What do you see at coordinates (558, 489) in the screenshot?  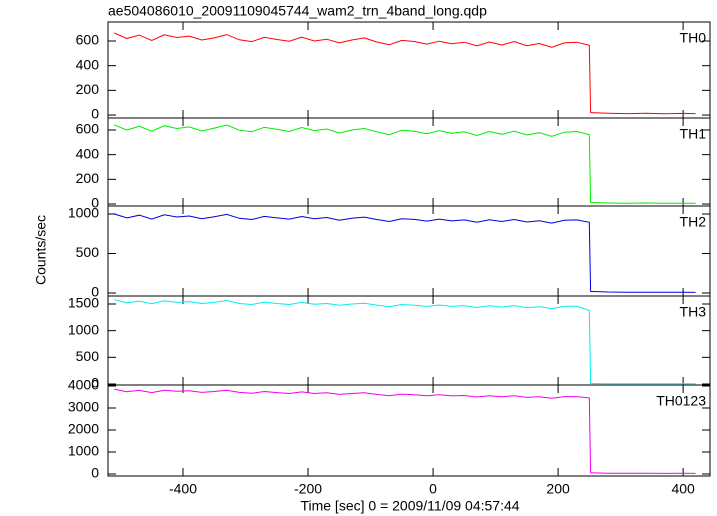 I see `x-tick-label: 200` at bounding box center [558, 489].